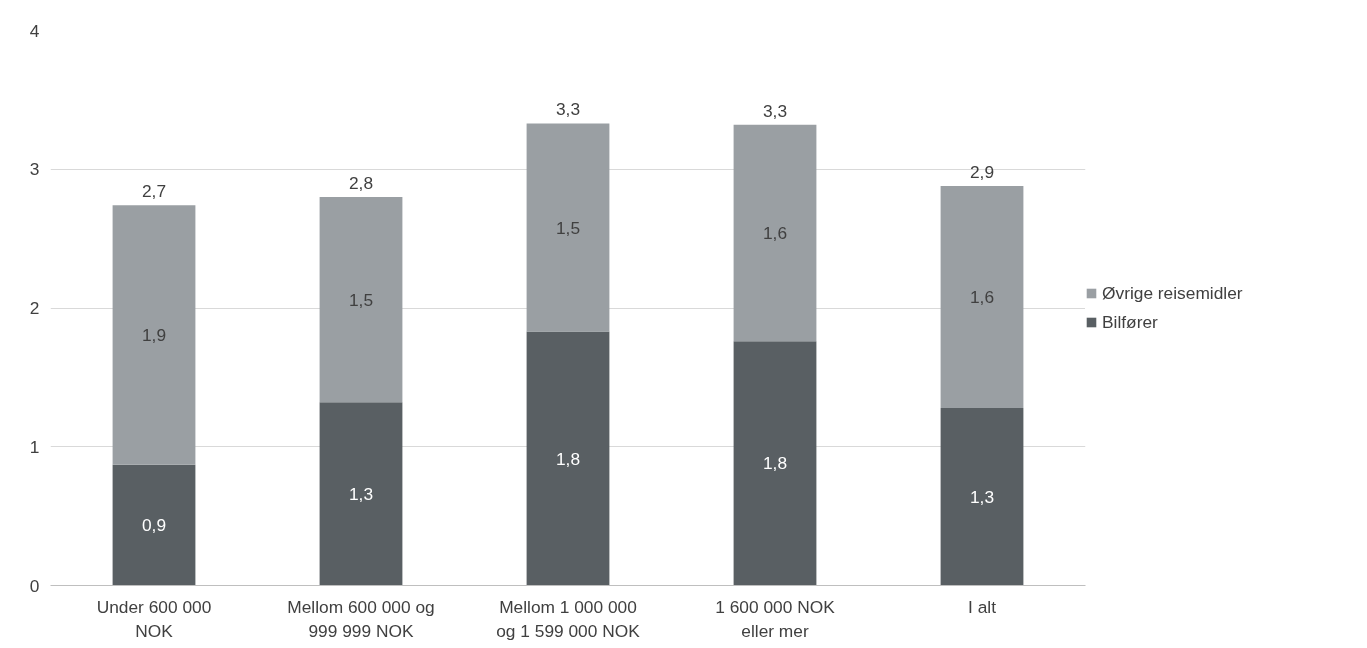 Image resolution: width=1367 pixels, height=648 pixels. I want to click on legend-label: Øvrige reisemidler, so click(1172, 293).